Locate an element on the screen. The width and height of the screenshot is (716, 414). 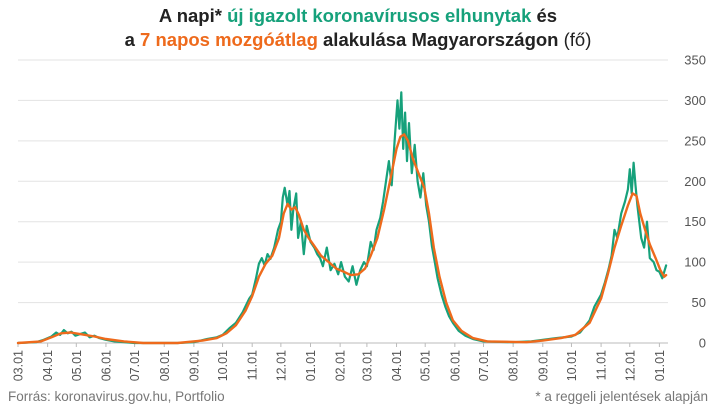
title-unit: (fő) is located at coordinates (577, 39).